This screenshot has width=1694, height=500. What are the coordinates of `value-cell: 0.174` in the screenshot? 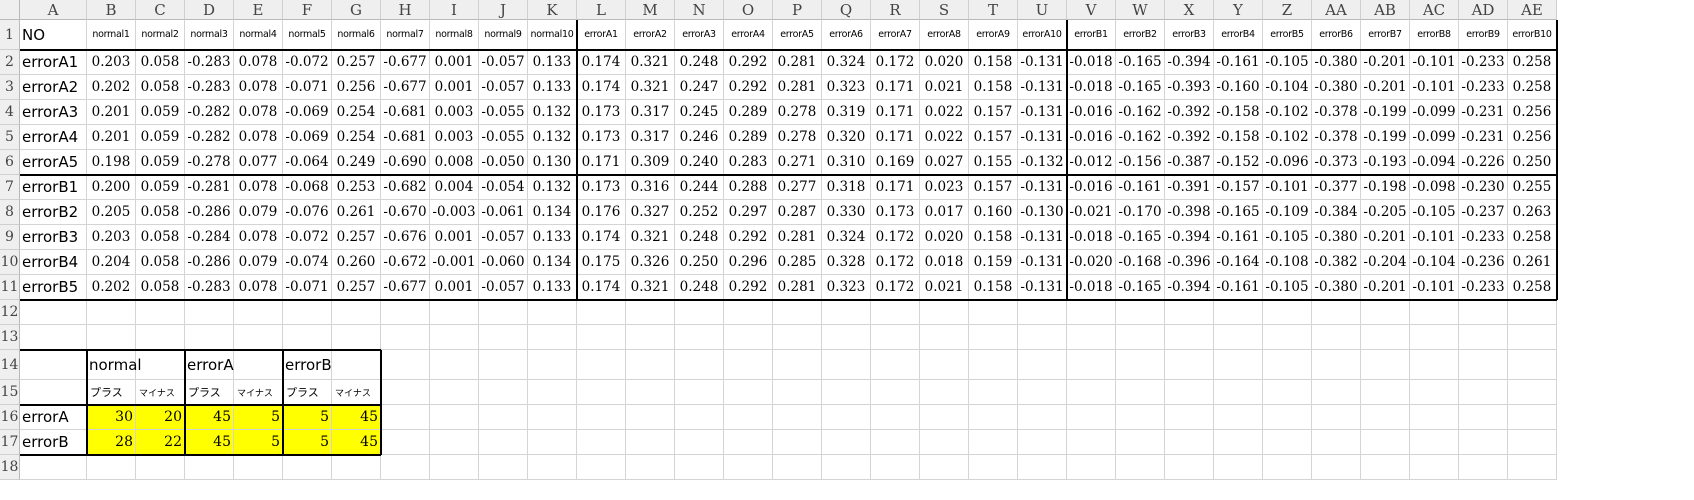 It's located at (601, 62).